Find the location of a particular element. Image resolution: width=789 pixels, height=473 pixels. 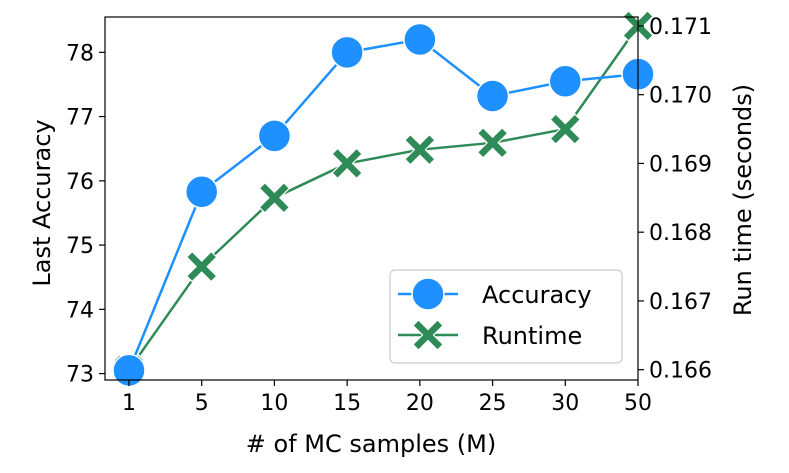

x-tick-label: 5 is located at coordinates (202, 403).